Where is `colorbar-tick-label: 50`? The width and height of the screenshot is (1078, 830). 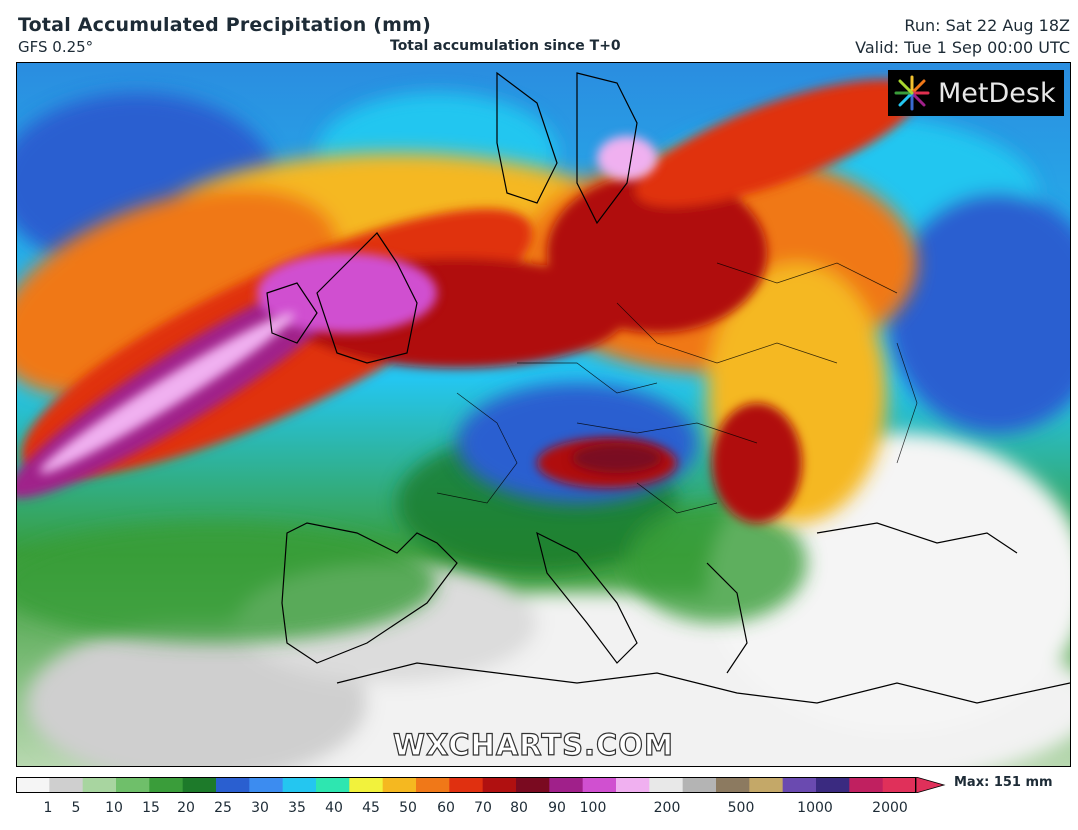
colorbar-tick-label: 50 is located at coordinates (408, 808).